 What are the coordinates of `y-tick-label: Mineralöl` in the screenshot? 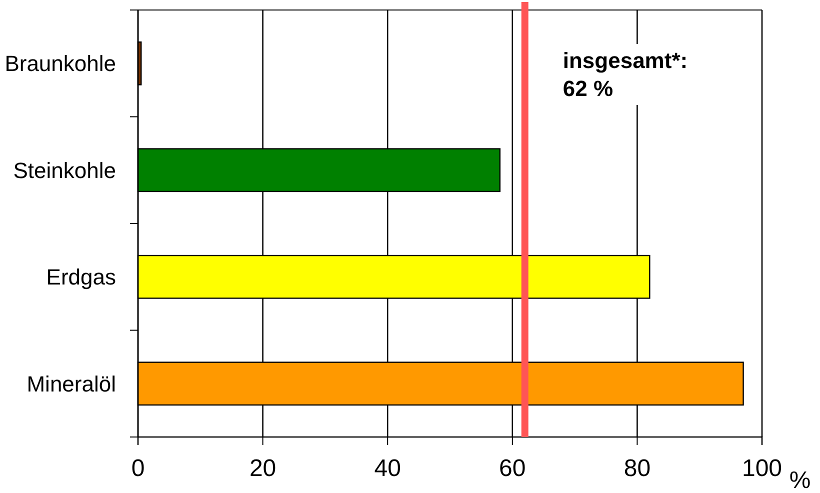 It's located at (71, 383).